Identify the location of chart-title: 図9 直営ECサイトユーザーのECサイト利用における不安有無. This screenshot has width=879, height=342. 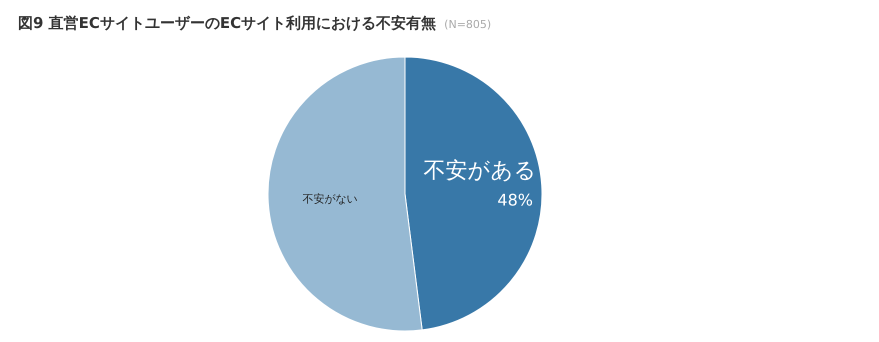
(227, 23).